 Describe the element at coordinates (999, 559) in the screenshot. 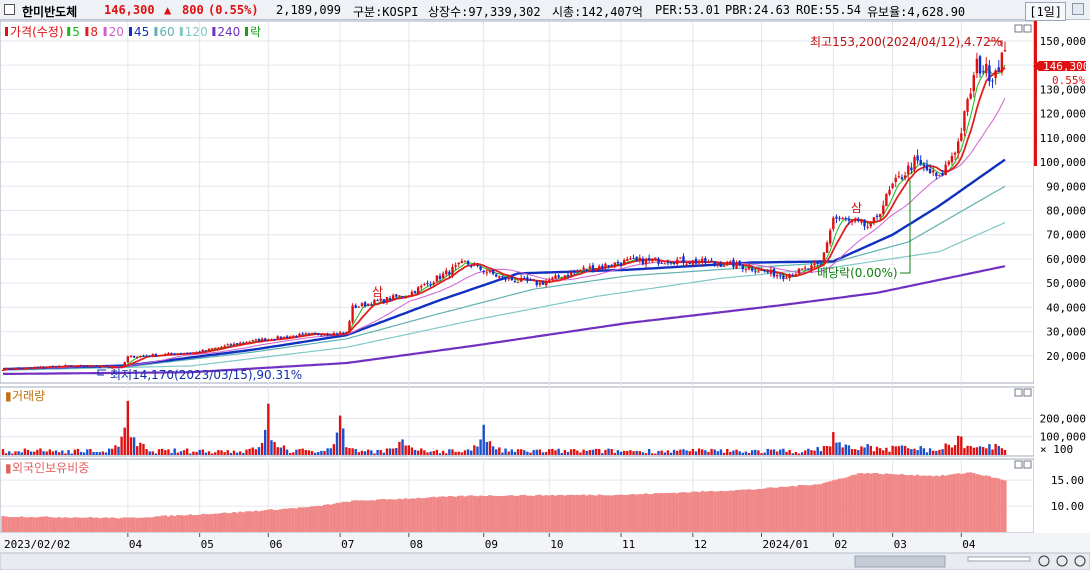

I see `zoom-slider` at that location.